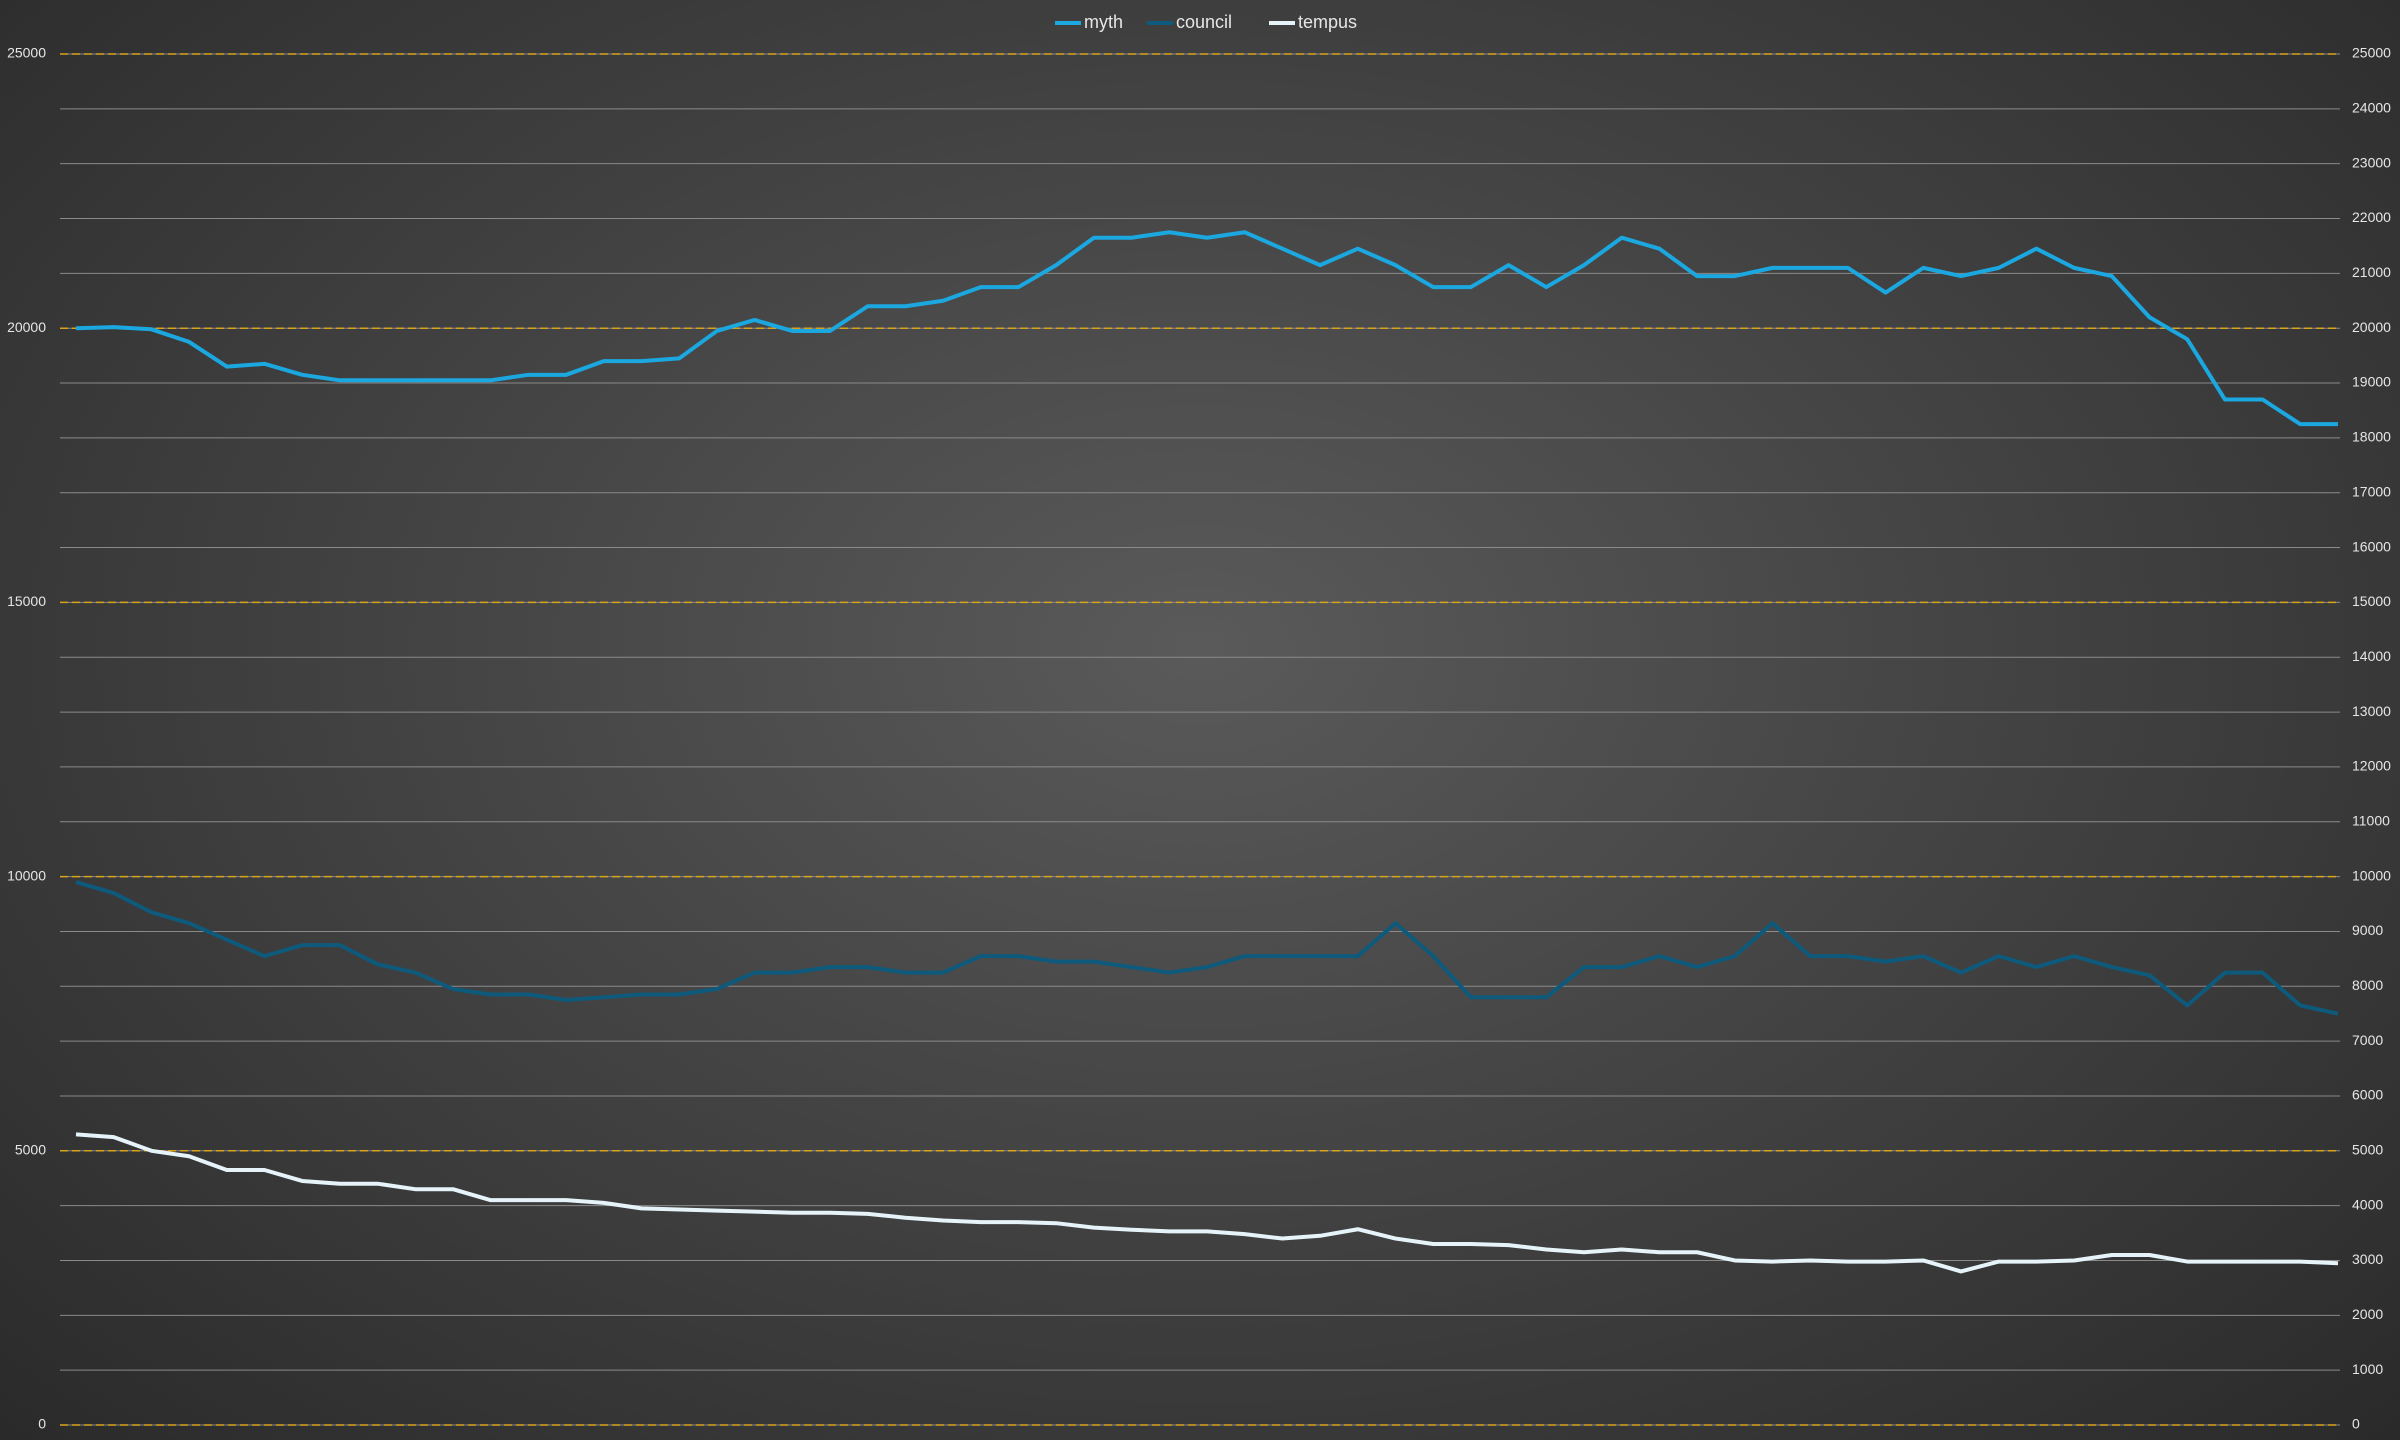 This screenshot has height=1440, width=2400. What do you see at coordinates (2367, 985) in the screenshot?
I see `y2-tick-label: 8000` at bounding box center [2367, 985].